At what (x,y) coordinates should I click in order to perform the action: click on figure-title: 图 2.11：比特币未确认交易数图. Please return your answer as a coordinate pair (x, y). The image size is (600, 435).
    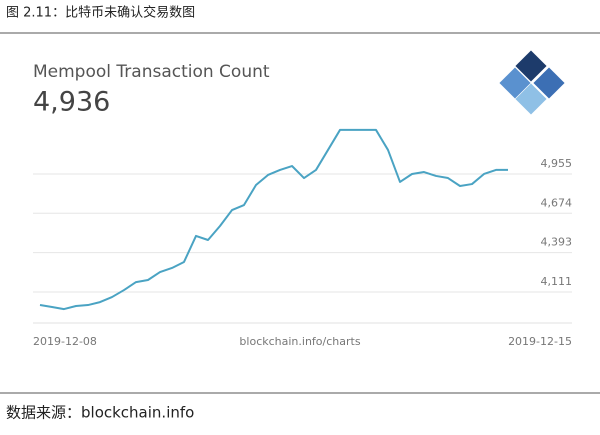
    Looking at the image, I should click on (100, 13).